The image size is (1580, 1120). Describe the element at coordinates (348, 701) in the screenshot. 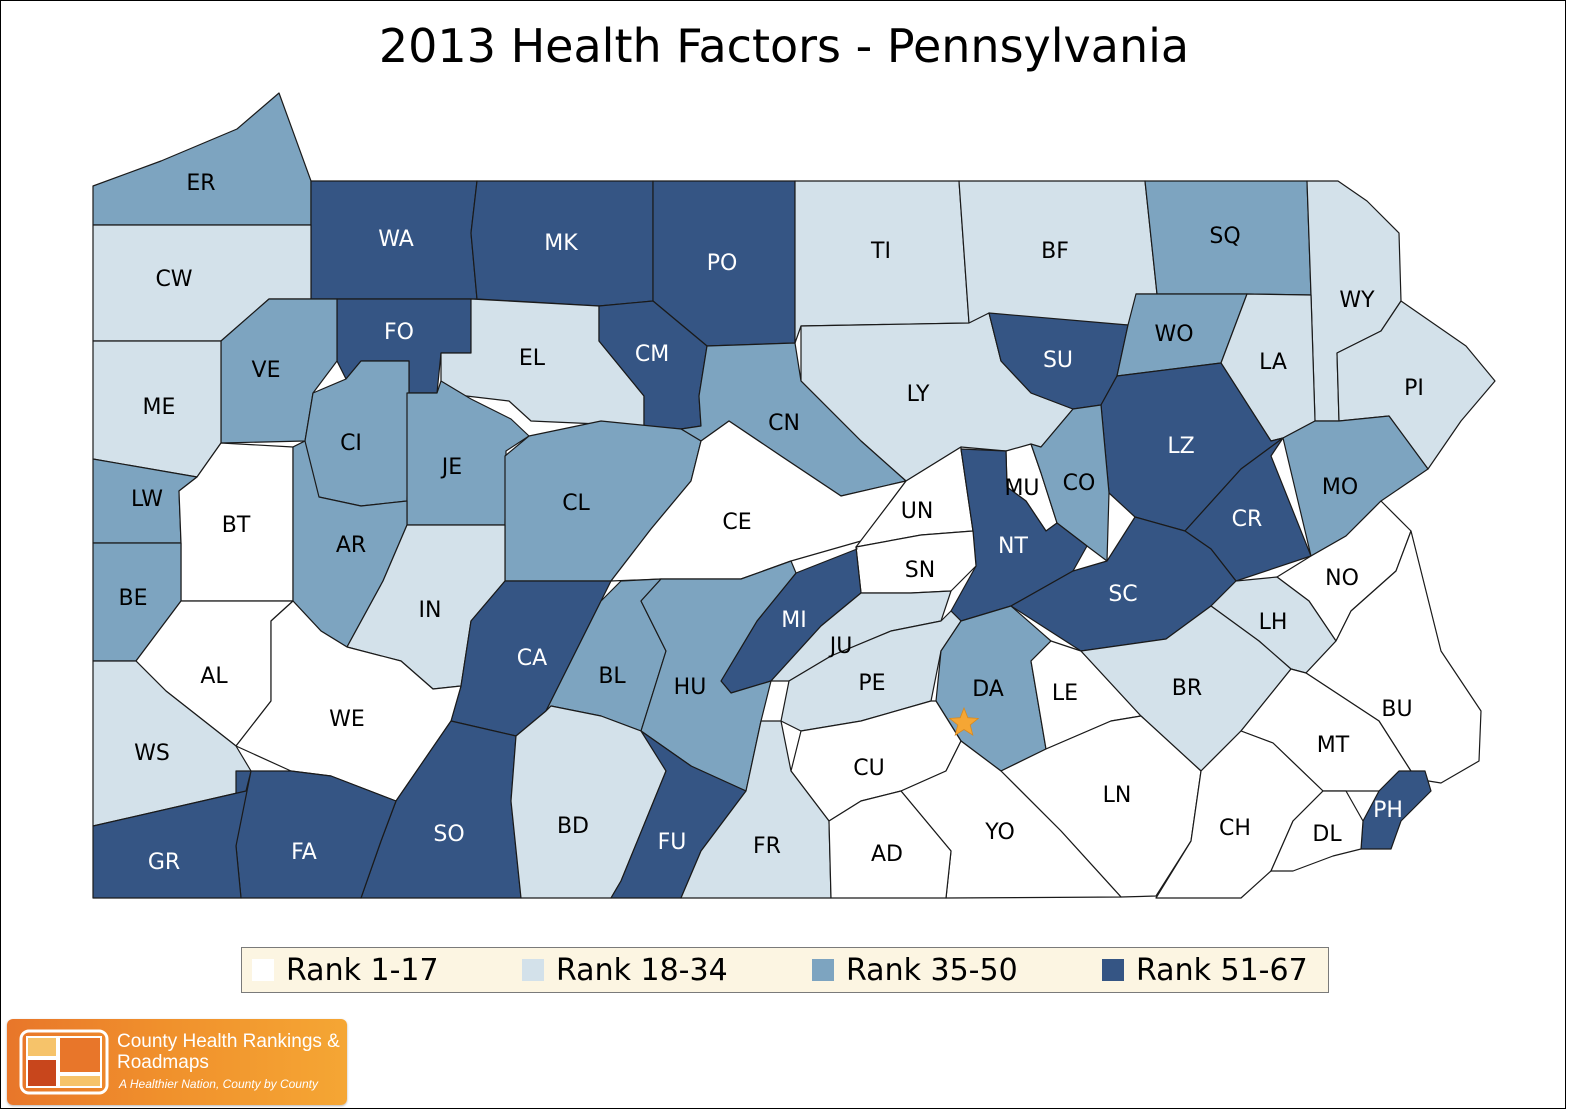

I see `county-we` at that location.